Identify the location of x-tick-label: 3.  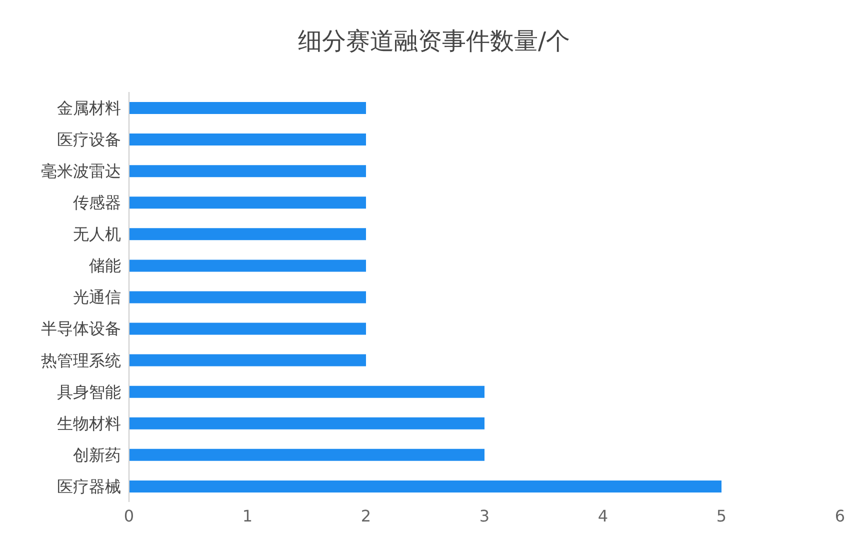
(484, 516).